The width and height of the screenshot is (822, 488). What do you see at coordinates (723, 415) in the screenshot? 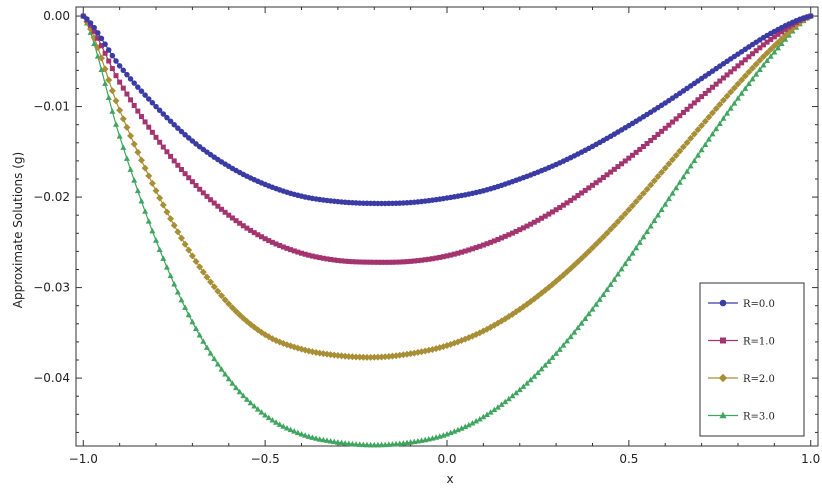
I see `legend-marker` at bounding box center [723, 415].